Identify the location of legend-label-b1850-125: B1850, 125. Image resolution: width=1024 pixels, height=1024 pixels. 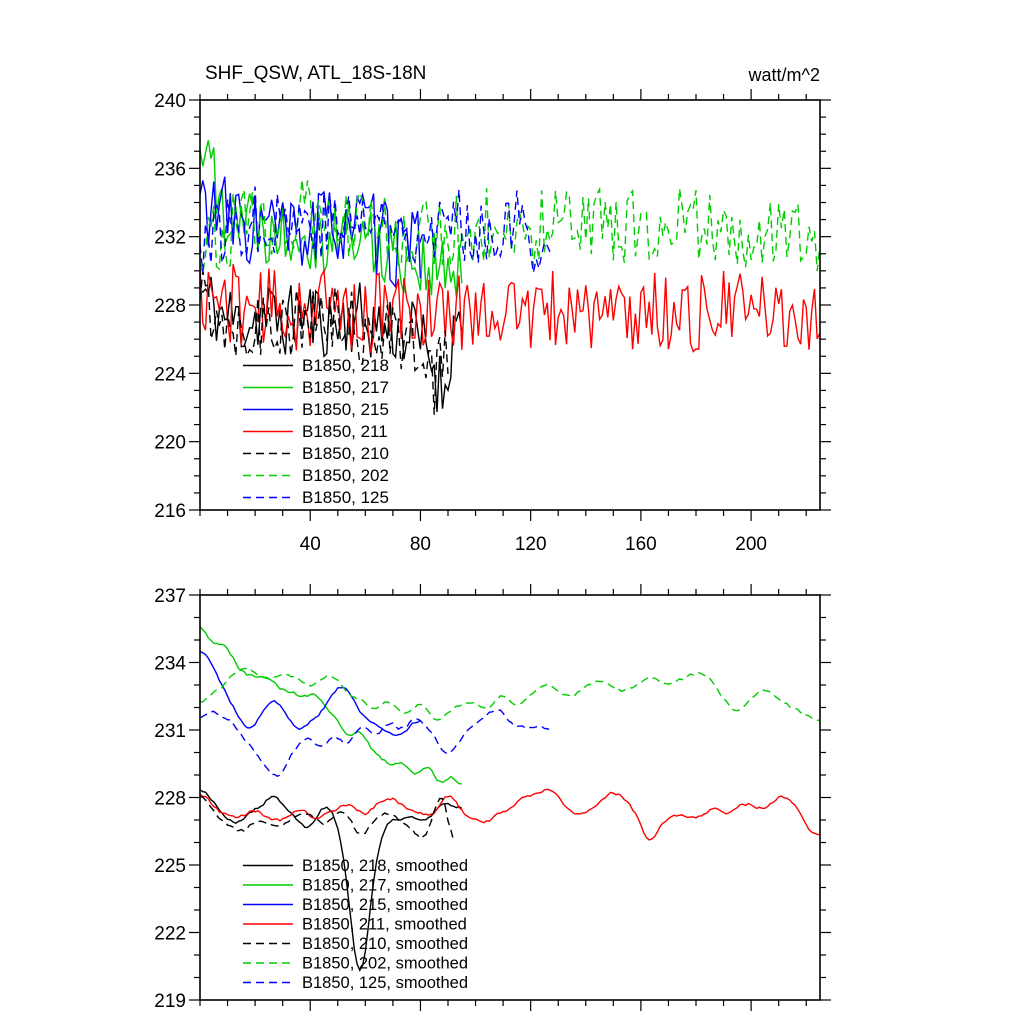
(345, 497).